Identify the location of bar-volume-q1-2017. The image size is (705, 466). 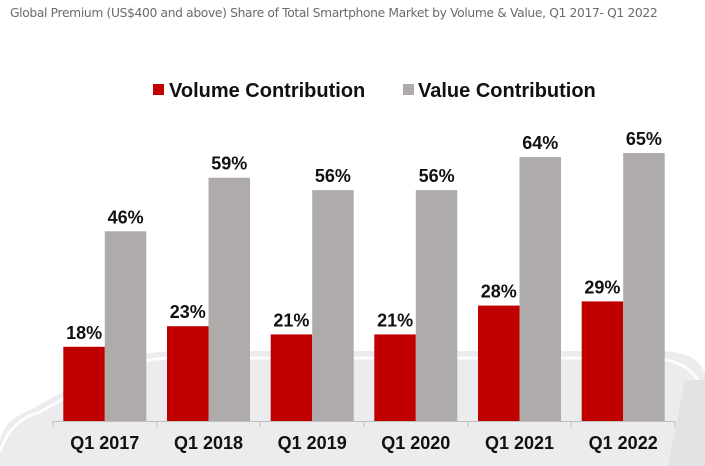
(84, 383).